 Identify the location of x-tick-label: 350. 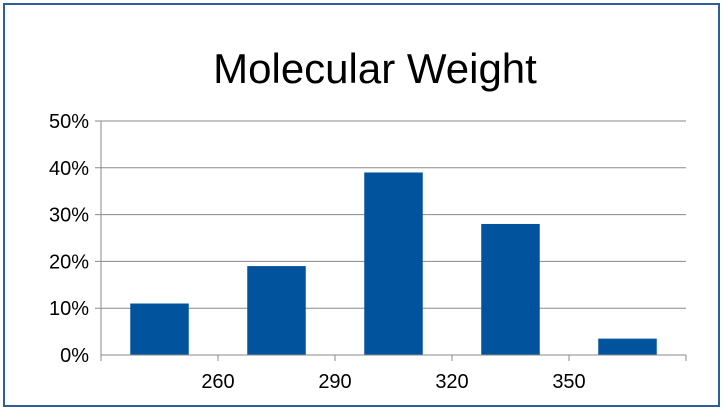
(568, 382).